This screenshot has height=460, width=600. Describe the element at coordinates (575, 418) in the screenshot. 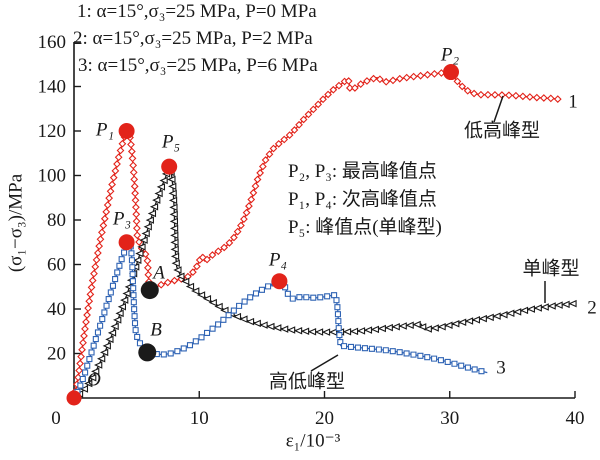

I see `x-tick-label: 40` at that location.